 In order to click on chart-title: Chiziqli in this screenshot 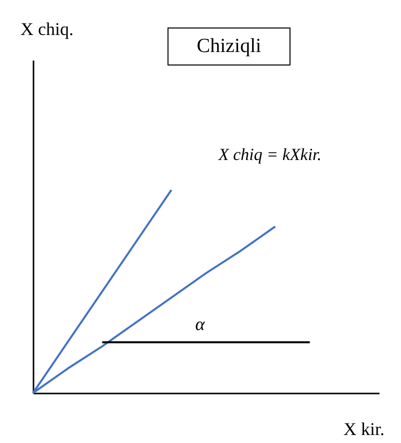, I will do `click(229, 46)`.